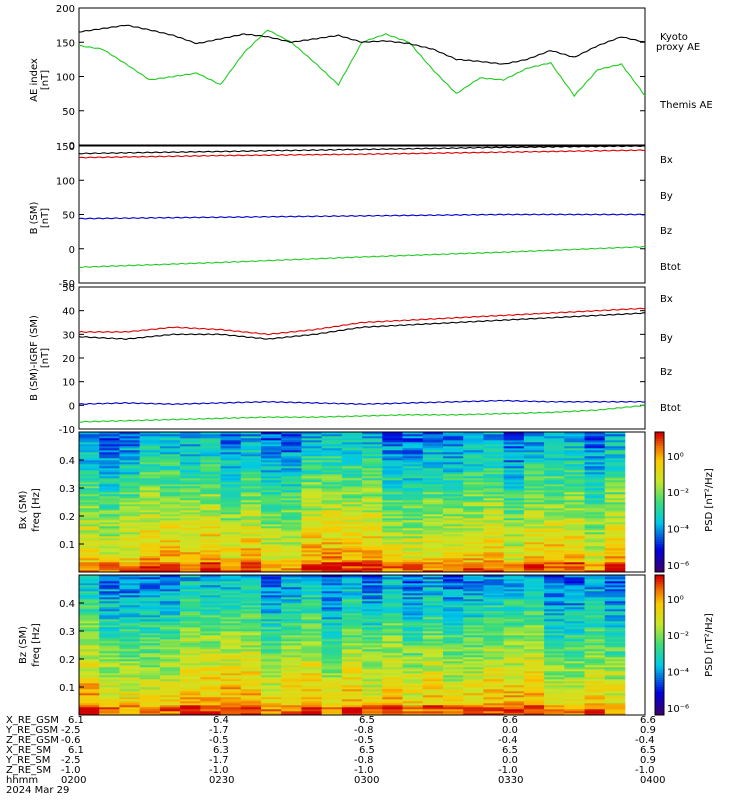 The width and height of the screenshot is (750, 800). I want to click on bsm-tick-label: 50, so click(68, 216).